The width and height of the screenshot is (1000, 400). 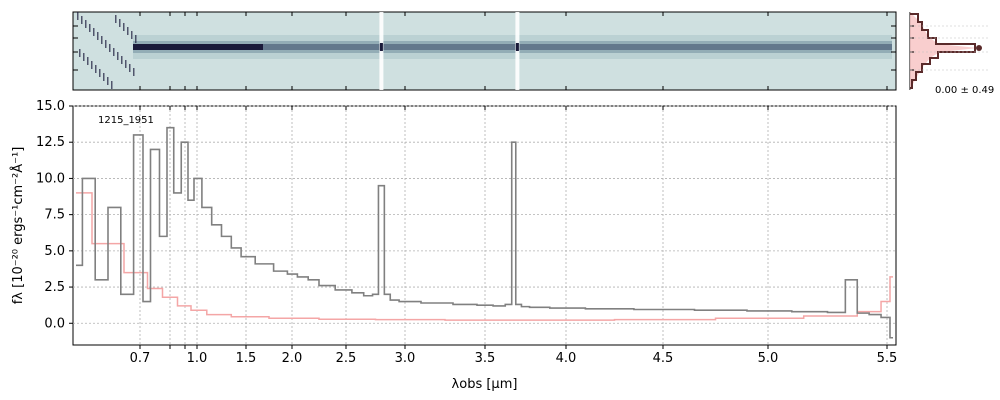 I want to click on x-tick-label: 1.0, so click(x=197, y=358).